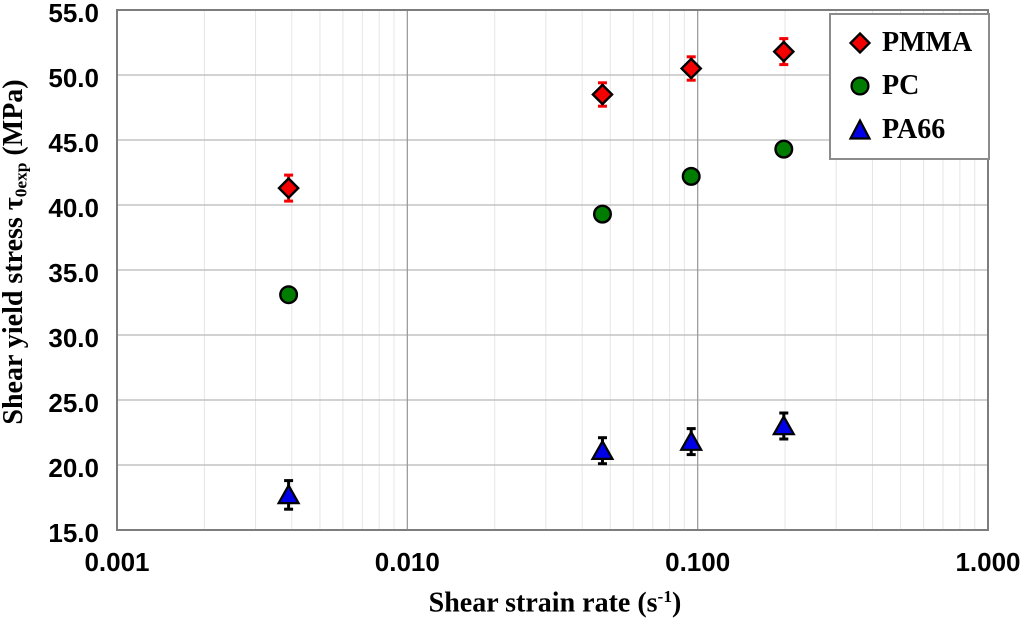 Image resolution: width=1024 pixels, height=622 pixels. What do you see at coordinates (665, 596) in the screenshot?
I see `x-title-superscript: -1` at bounding box center [665, 596].